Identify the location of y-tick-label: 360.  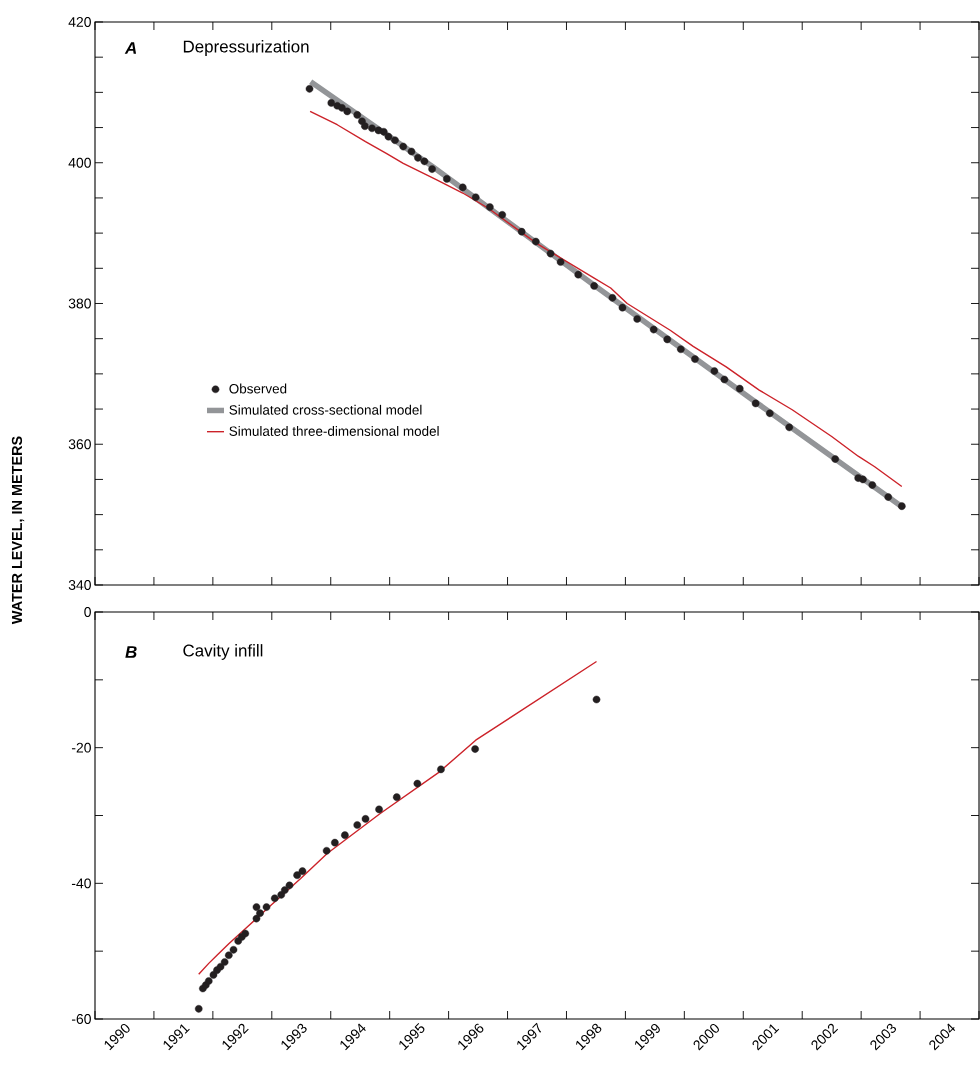
(79, 444).